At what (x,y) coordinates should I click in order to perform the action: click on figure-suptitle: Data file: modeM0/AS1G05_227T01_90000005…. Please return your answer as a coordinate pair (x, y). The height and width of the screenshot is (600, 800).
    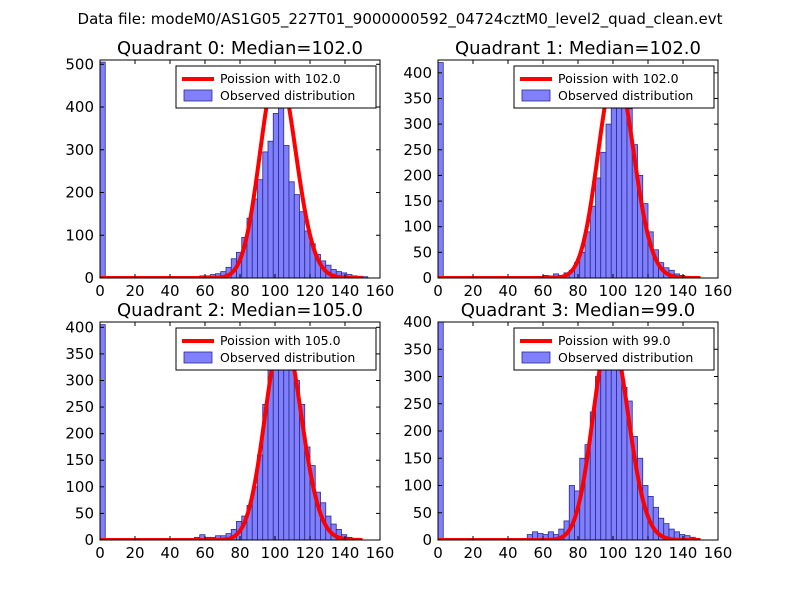
    Looking at the image, I should click on (400, 19).